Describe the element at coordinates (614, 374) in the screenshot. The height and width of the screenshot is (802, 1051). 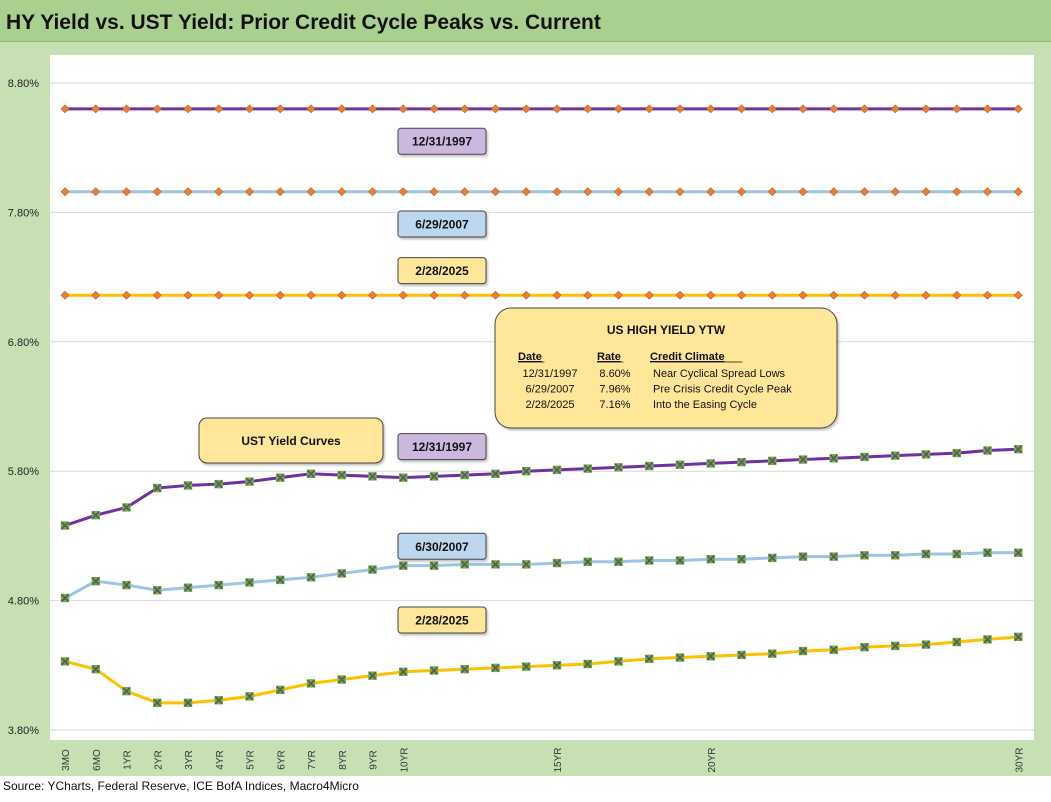
I see `ytw-cell: 8.60%` at that location.